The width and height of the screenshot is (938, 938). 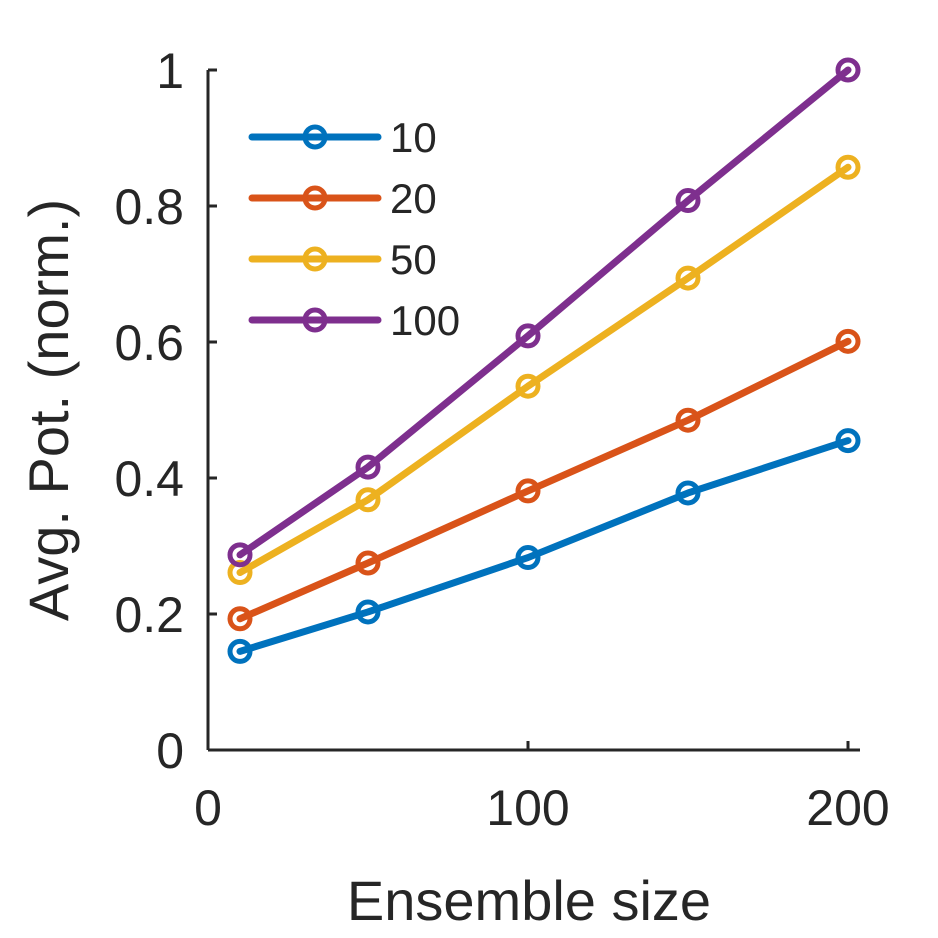 What do you see at coordinates (354, 229) in the screenshot?
I see `legend: 10 20 50 100` at bounding box center [354, 229].